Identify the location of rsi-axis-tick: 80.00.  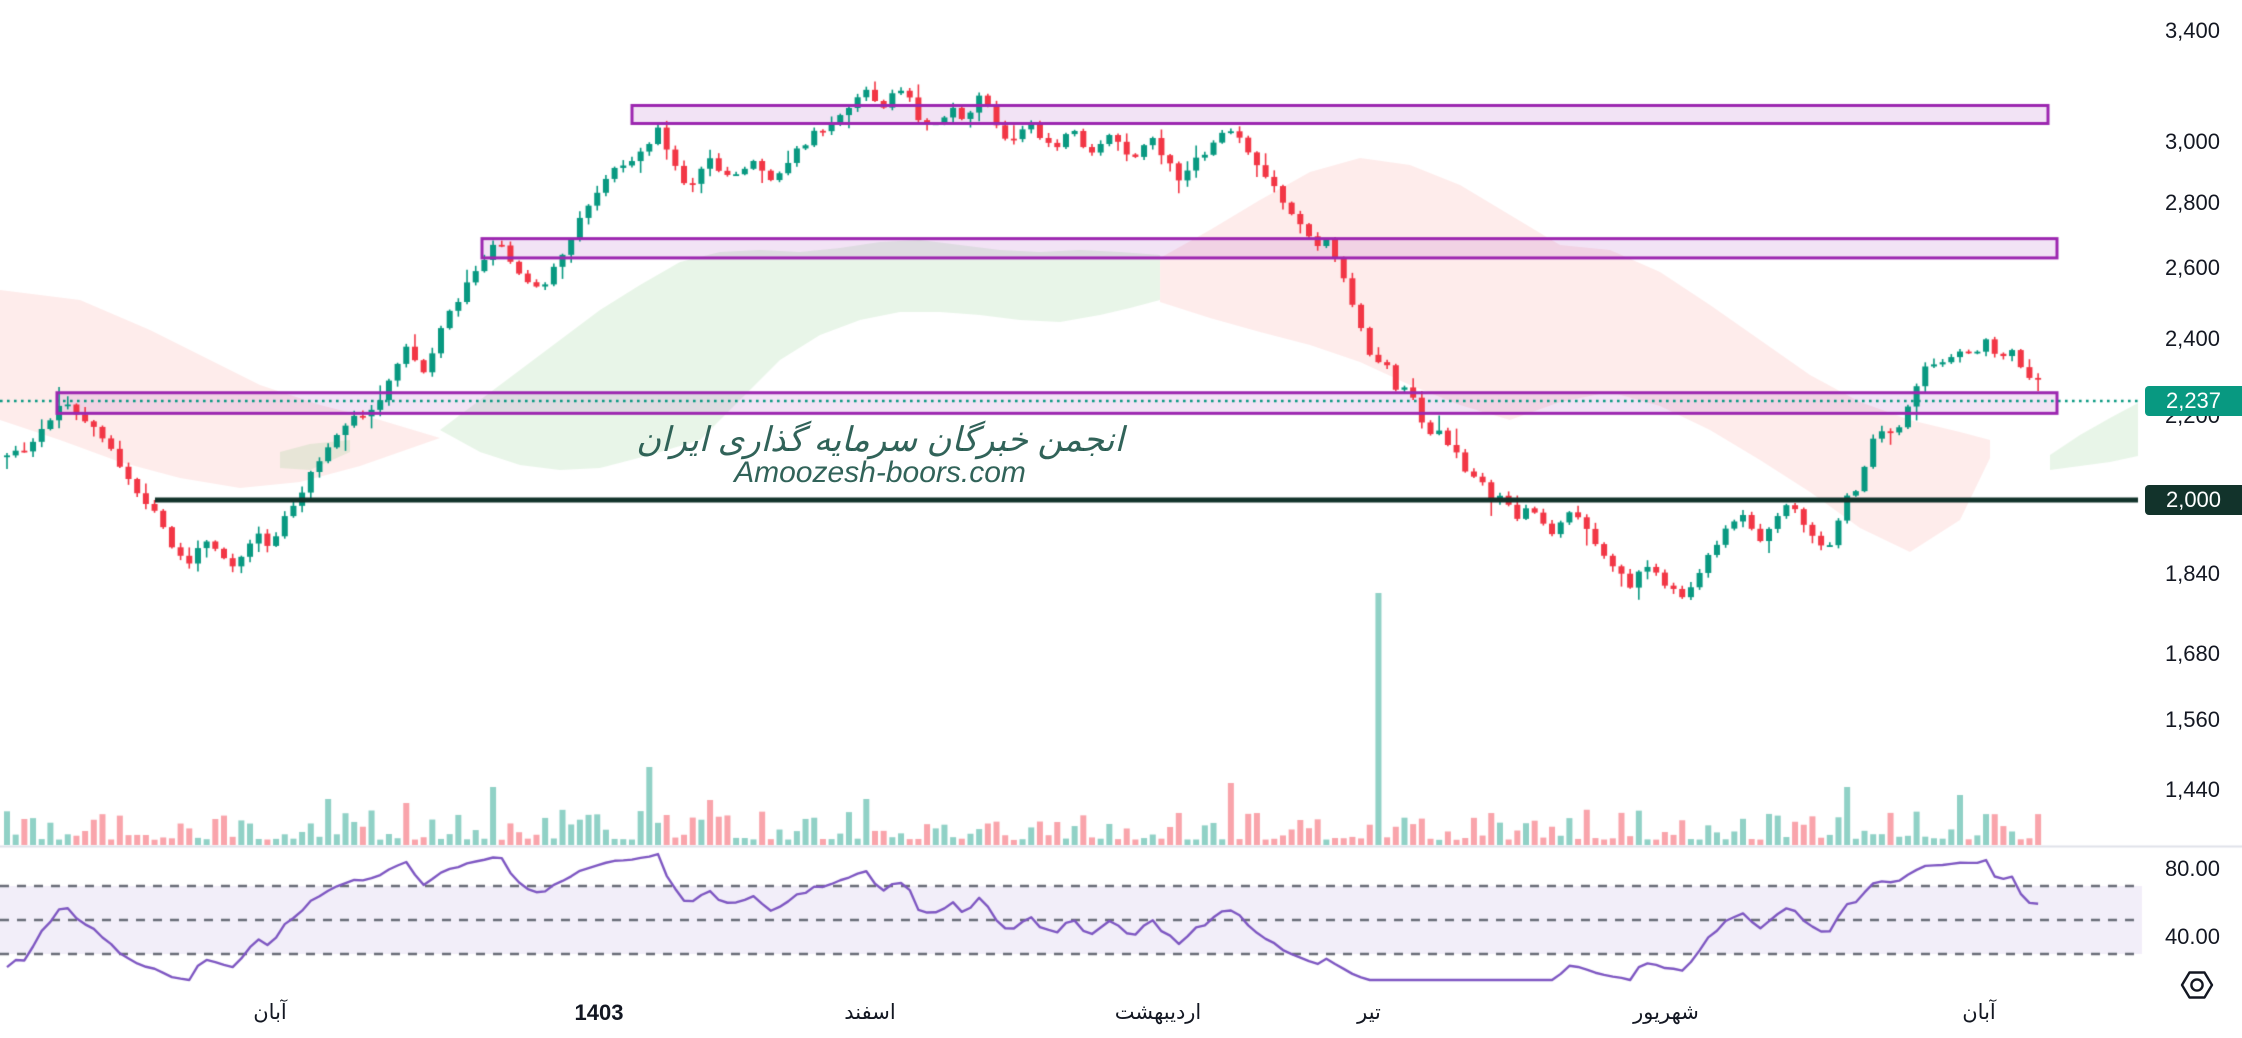
(2192, 868).